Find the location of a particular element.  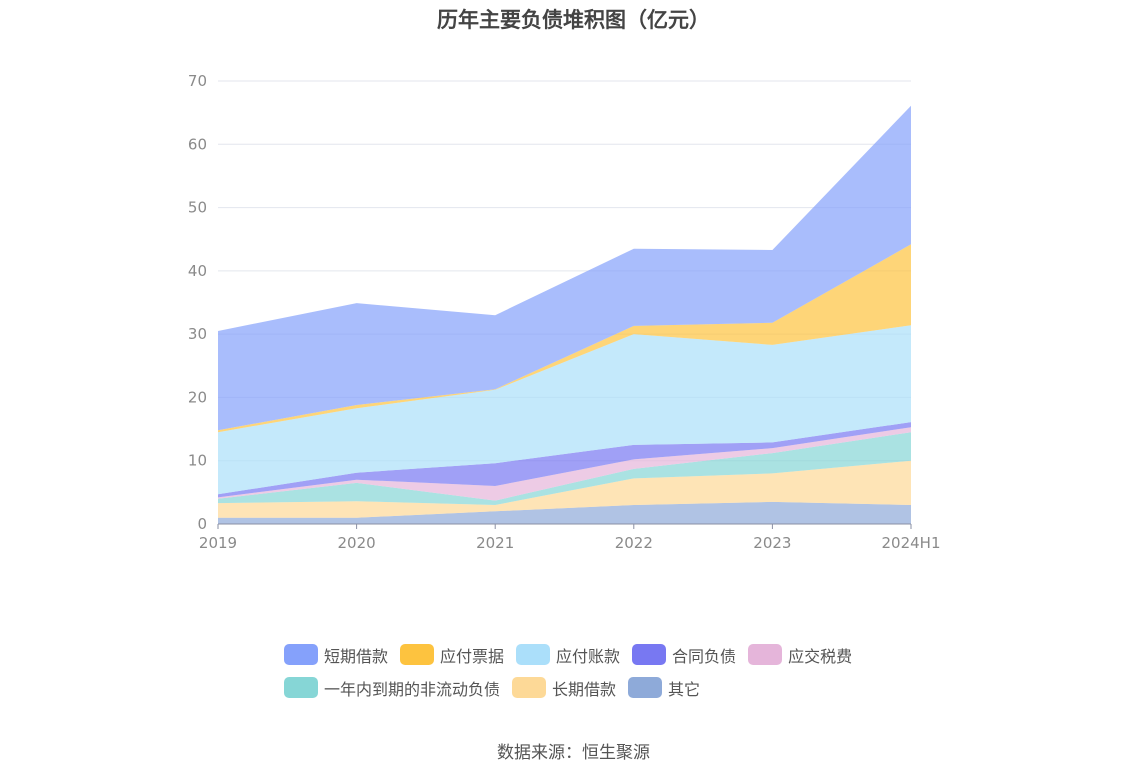

legend-item: 长期借款 is located at coordinates (564, 688).